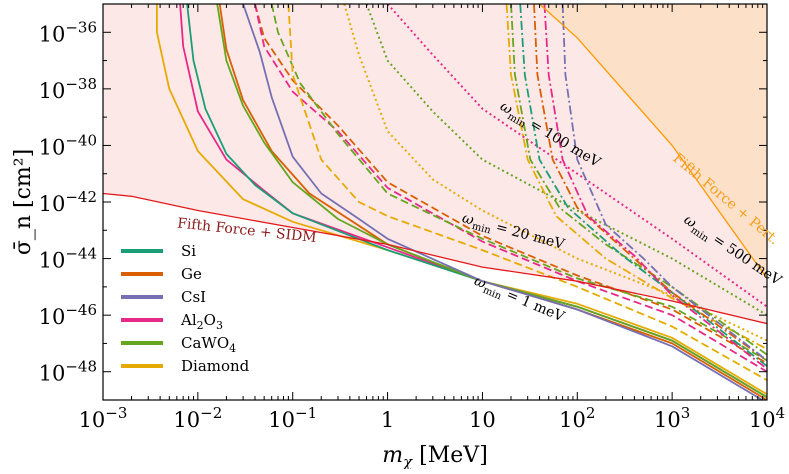 The width and height of the screenshot is (789, 474). I want to click on legend-label-cawo4: CaWO4, so click(208, 344).